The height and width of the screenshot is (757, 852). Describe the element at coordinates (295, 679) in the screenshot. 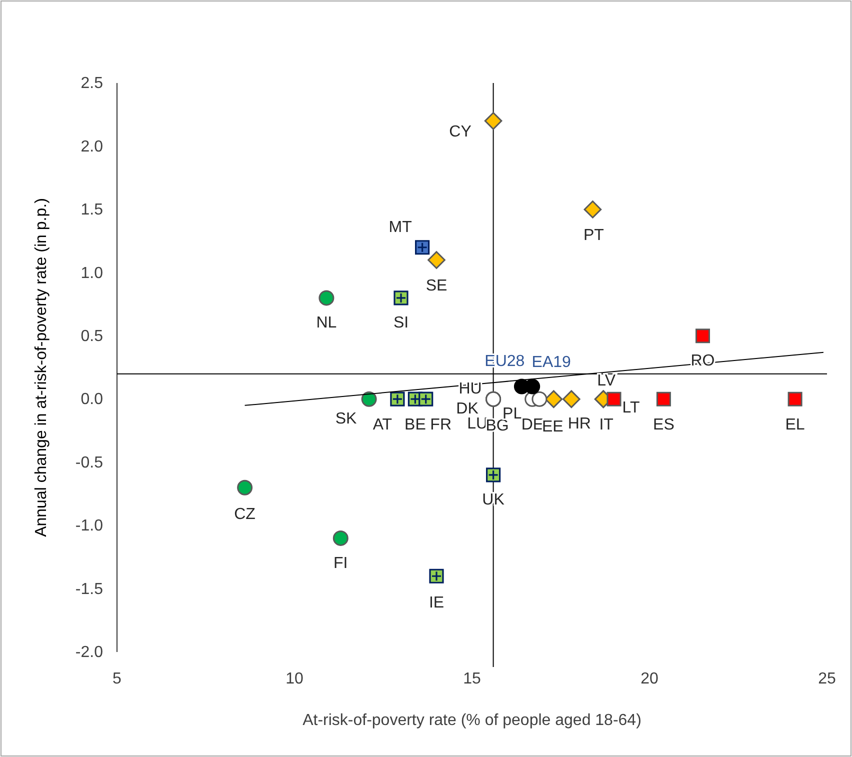

I see `x-tick-label: 10` at that location.